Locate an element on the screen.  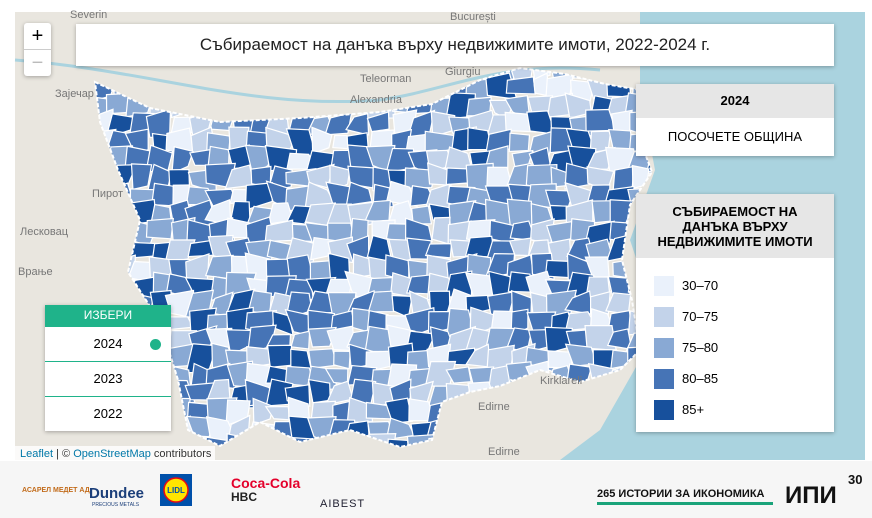
place-label: Лесковац is located at coordinates (44, 232).